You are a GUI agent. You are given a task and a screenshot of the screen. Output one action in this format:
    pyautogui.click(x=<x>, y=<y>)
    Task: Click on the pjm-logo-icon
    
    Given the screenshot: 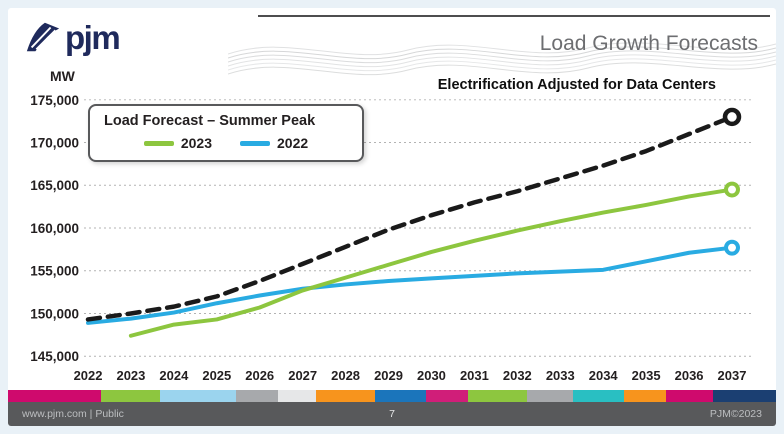 What is the action you would take?
    pyautogui.click(x=43, y=37)
    